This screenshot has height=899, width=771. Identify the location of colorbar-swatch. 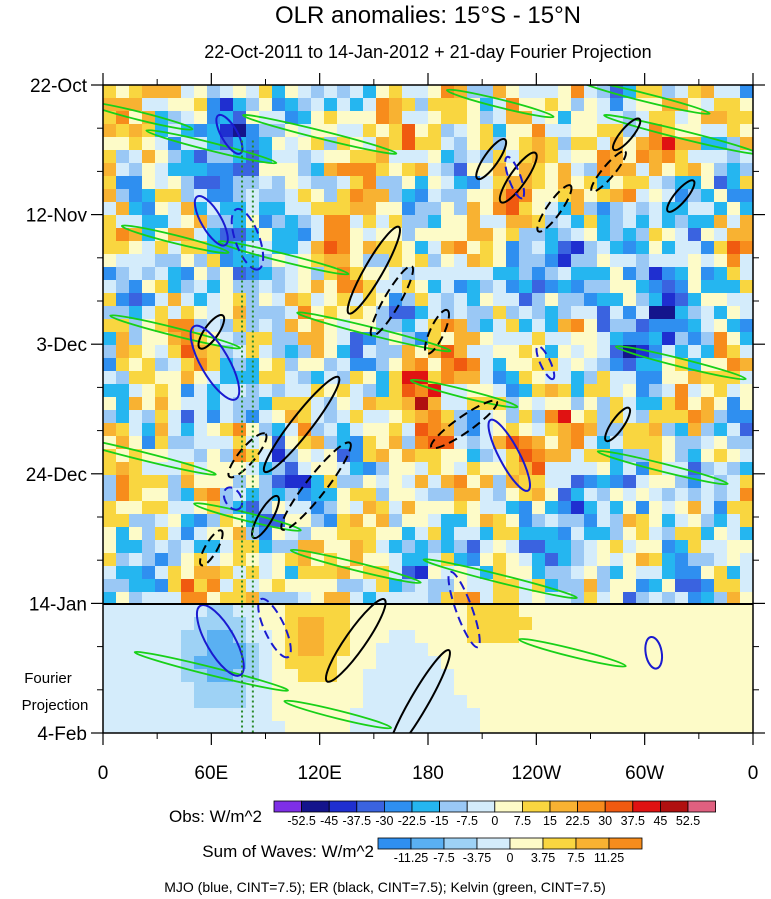
(398, 806).